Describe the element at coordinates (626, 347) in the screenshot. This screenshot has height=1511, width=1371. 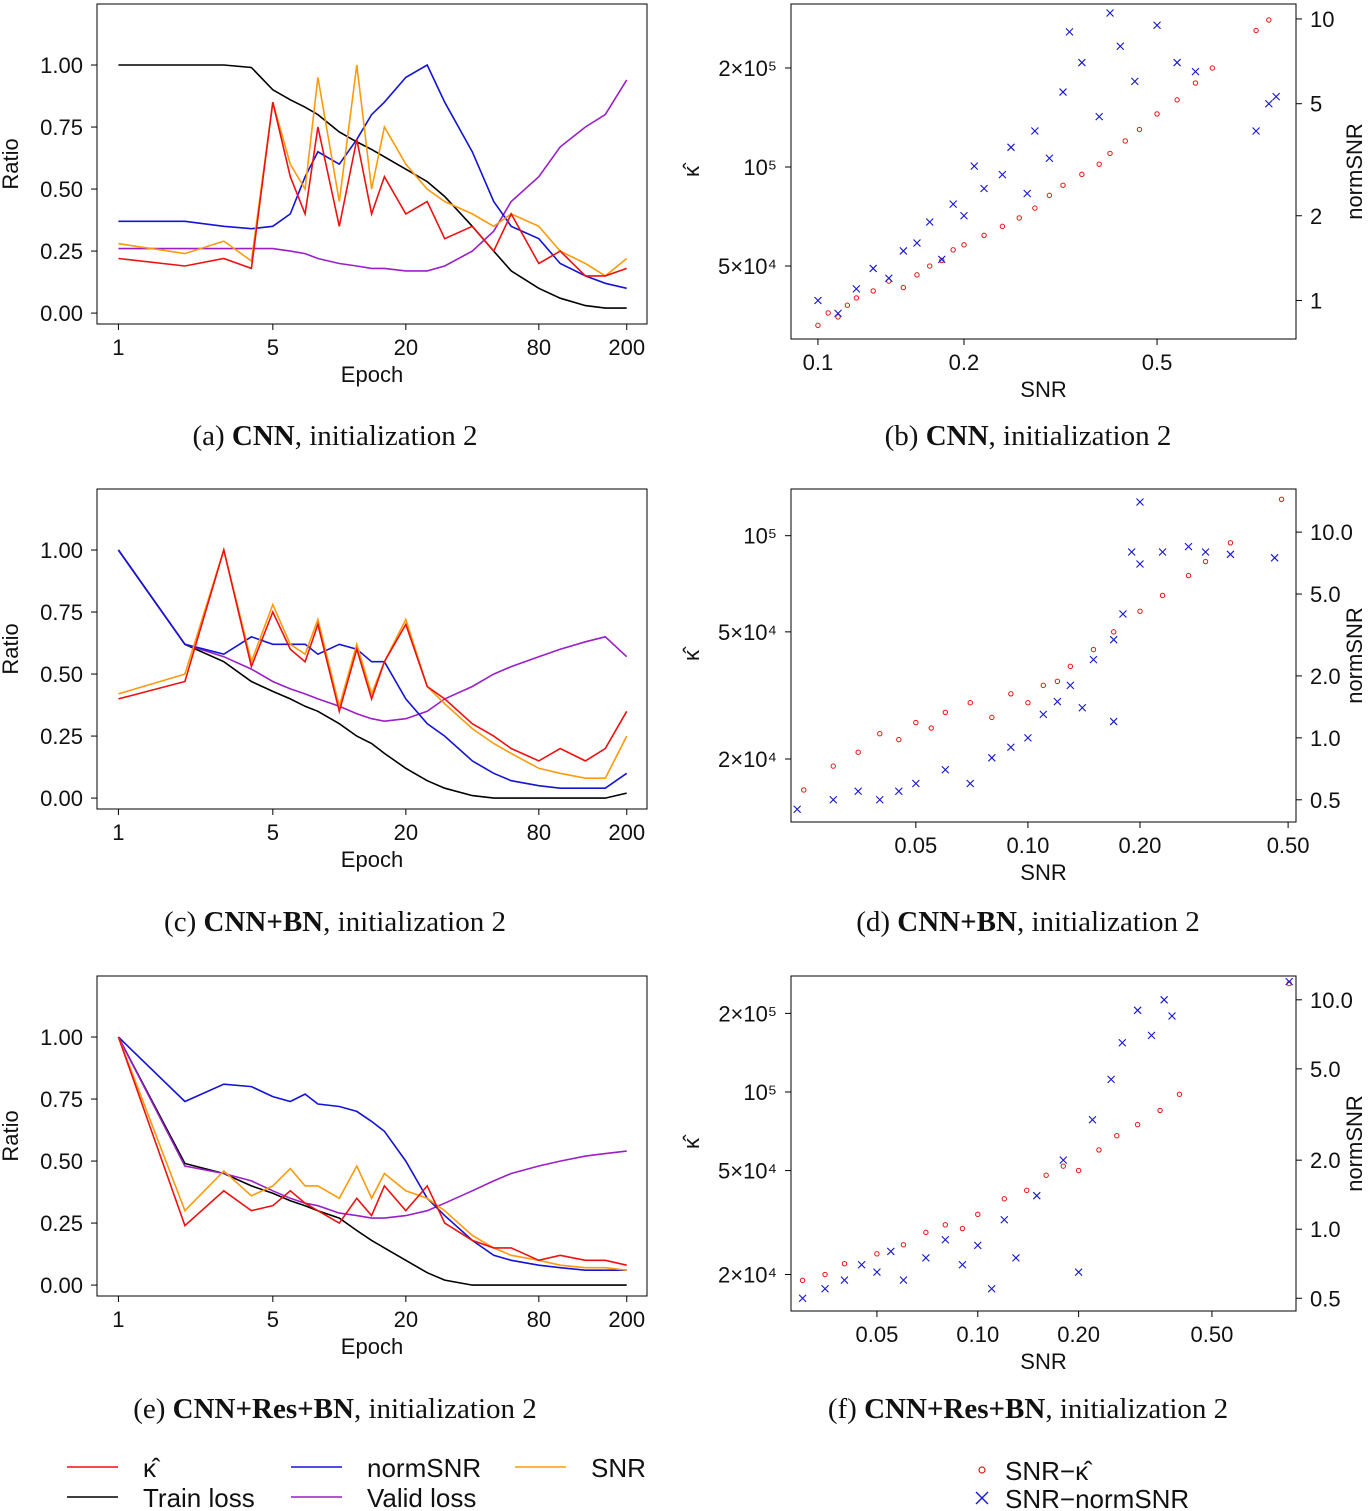
I see `x-tick-label: 200` at that location.